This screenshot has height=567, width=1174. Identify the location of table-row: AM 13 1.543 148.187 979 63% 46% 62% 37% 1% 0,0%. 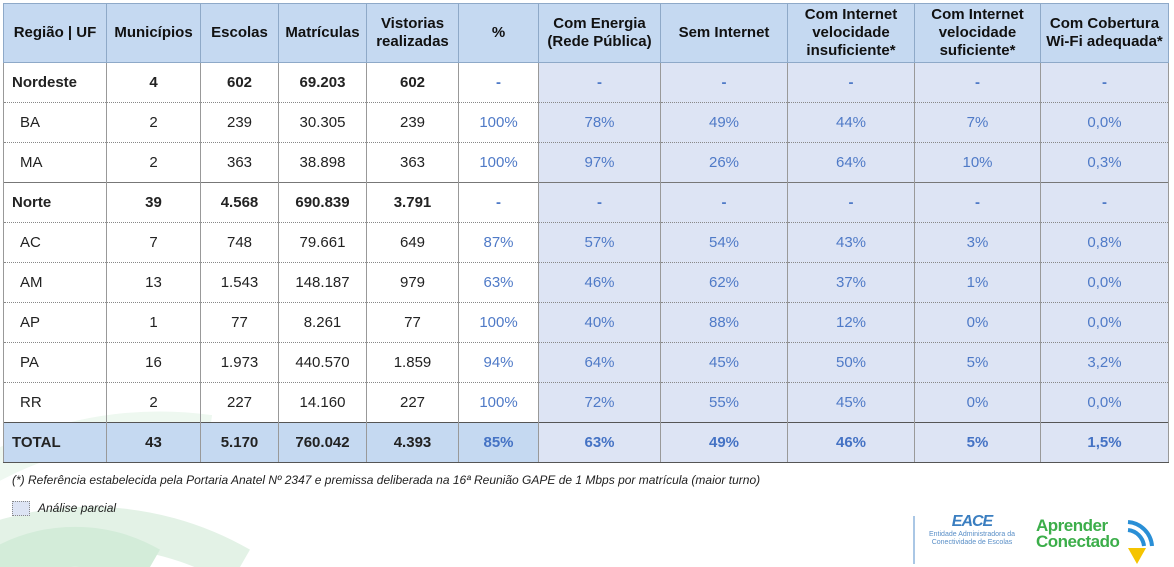
(586, 282).